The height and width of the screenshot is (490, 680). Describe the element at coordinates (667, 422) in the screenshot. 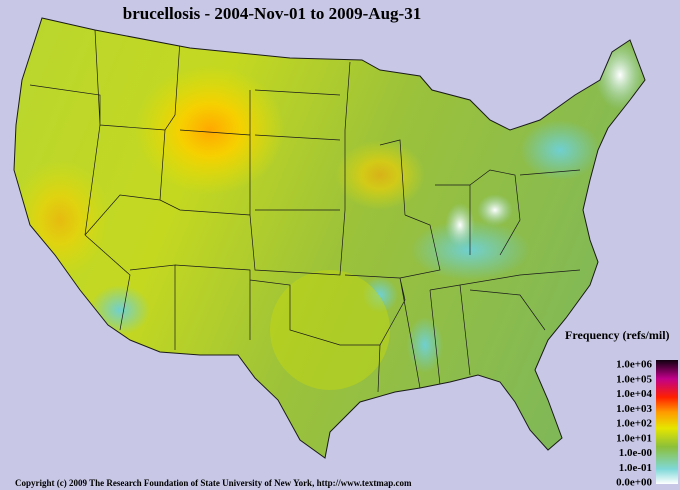

I see `color-scale` at that location.